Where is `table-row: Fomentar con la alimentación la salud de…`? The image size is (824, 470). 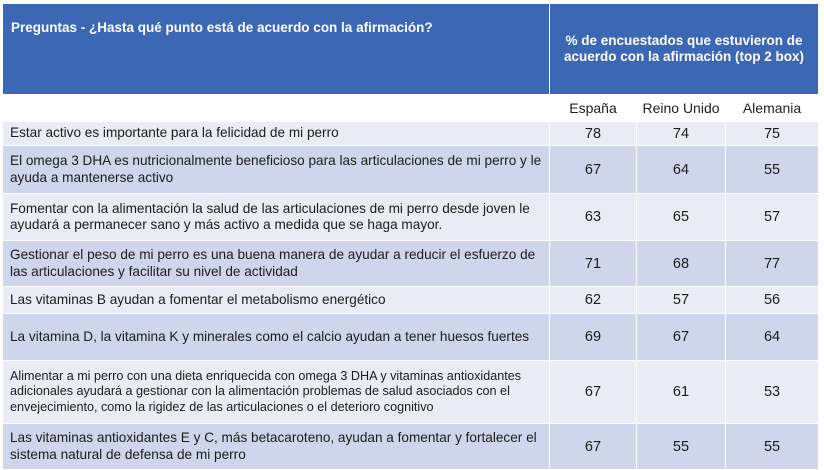
table-row: Fomentar con la alimentación la salud de… is located at coordinates (411, 217).